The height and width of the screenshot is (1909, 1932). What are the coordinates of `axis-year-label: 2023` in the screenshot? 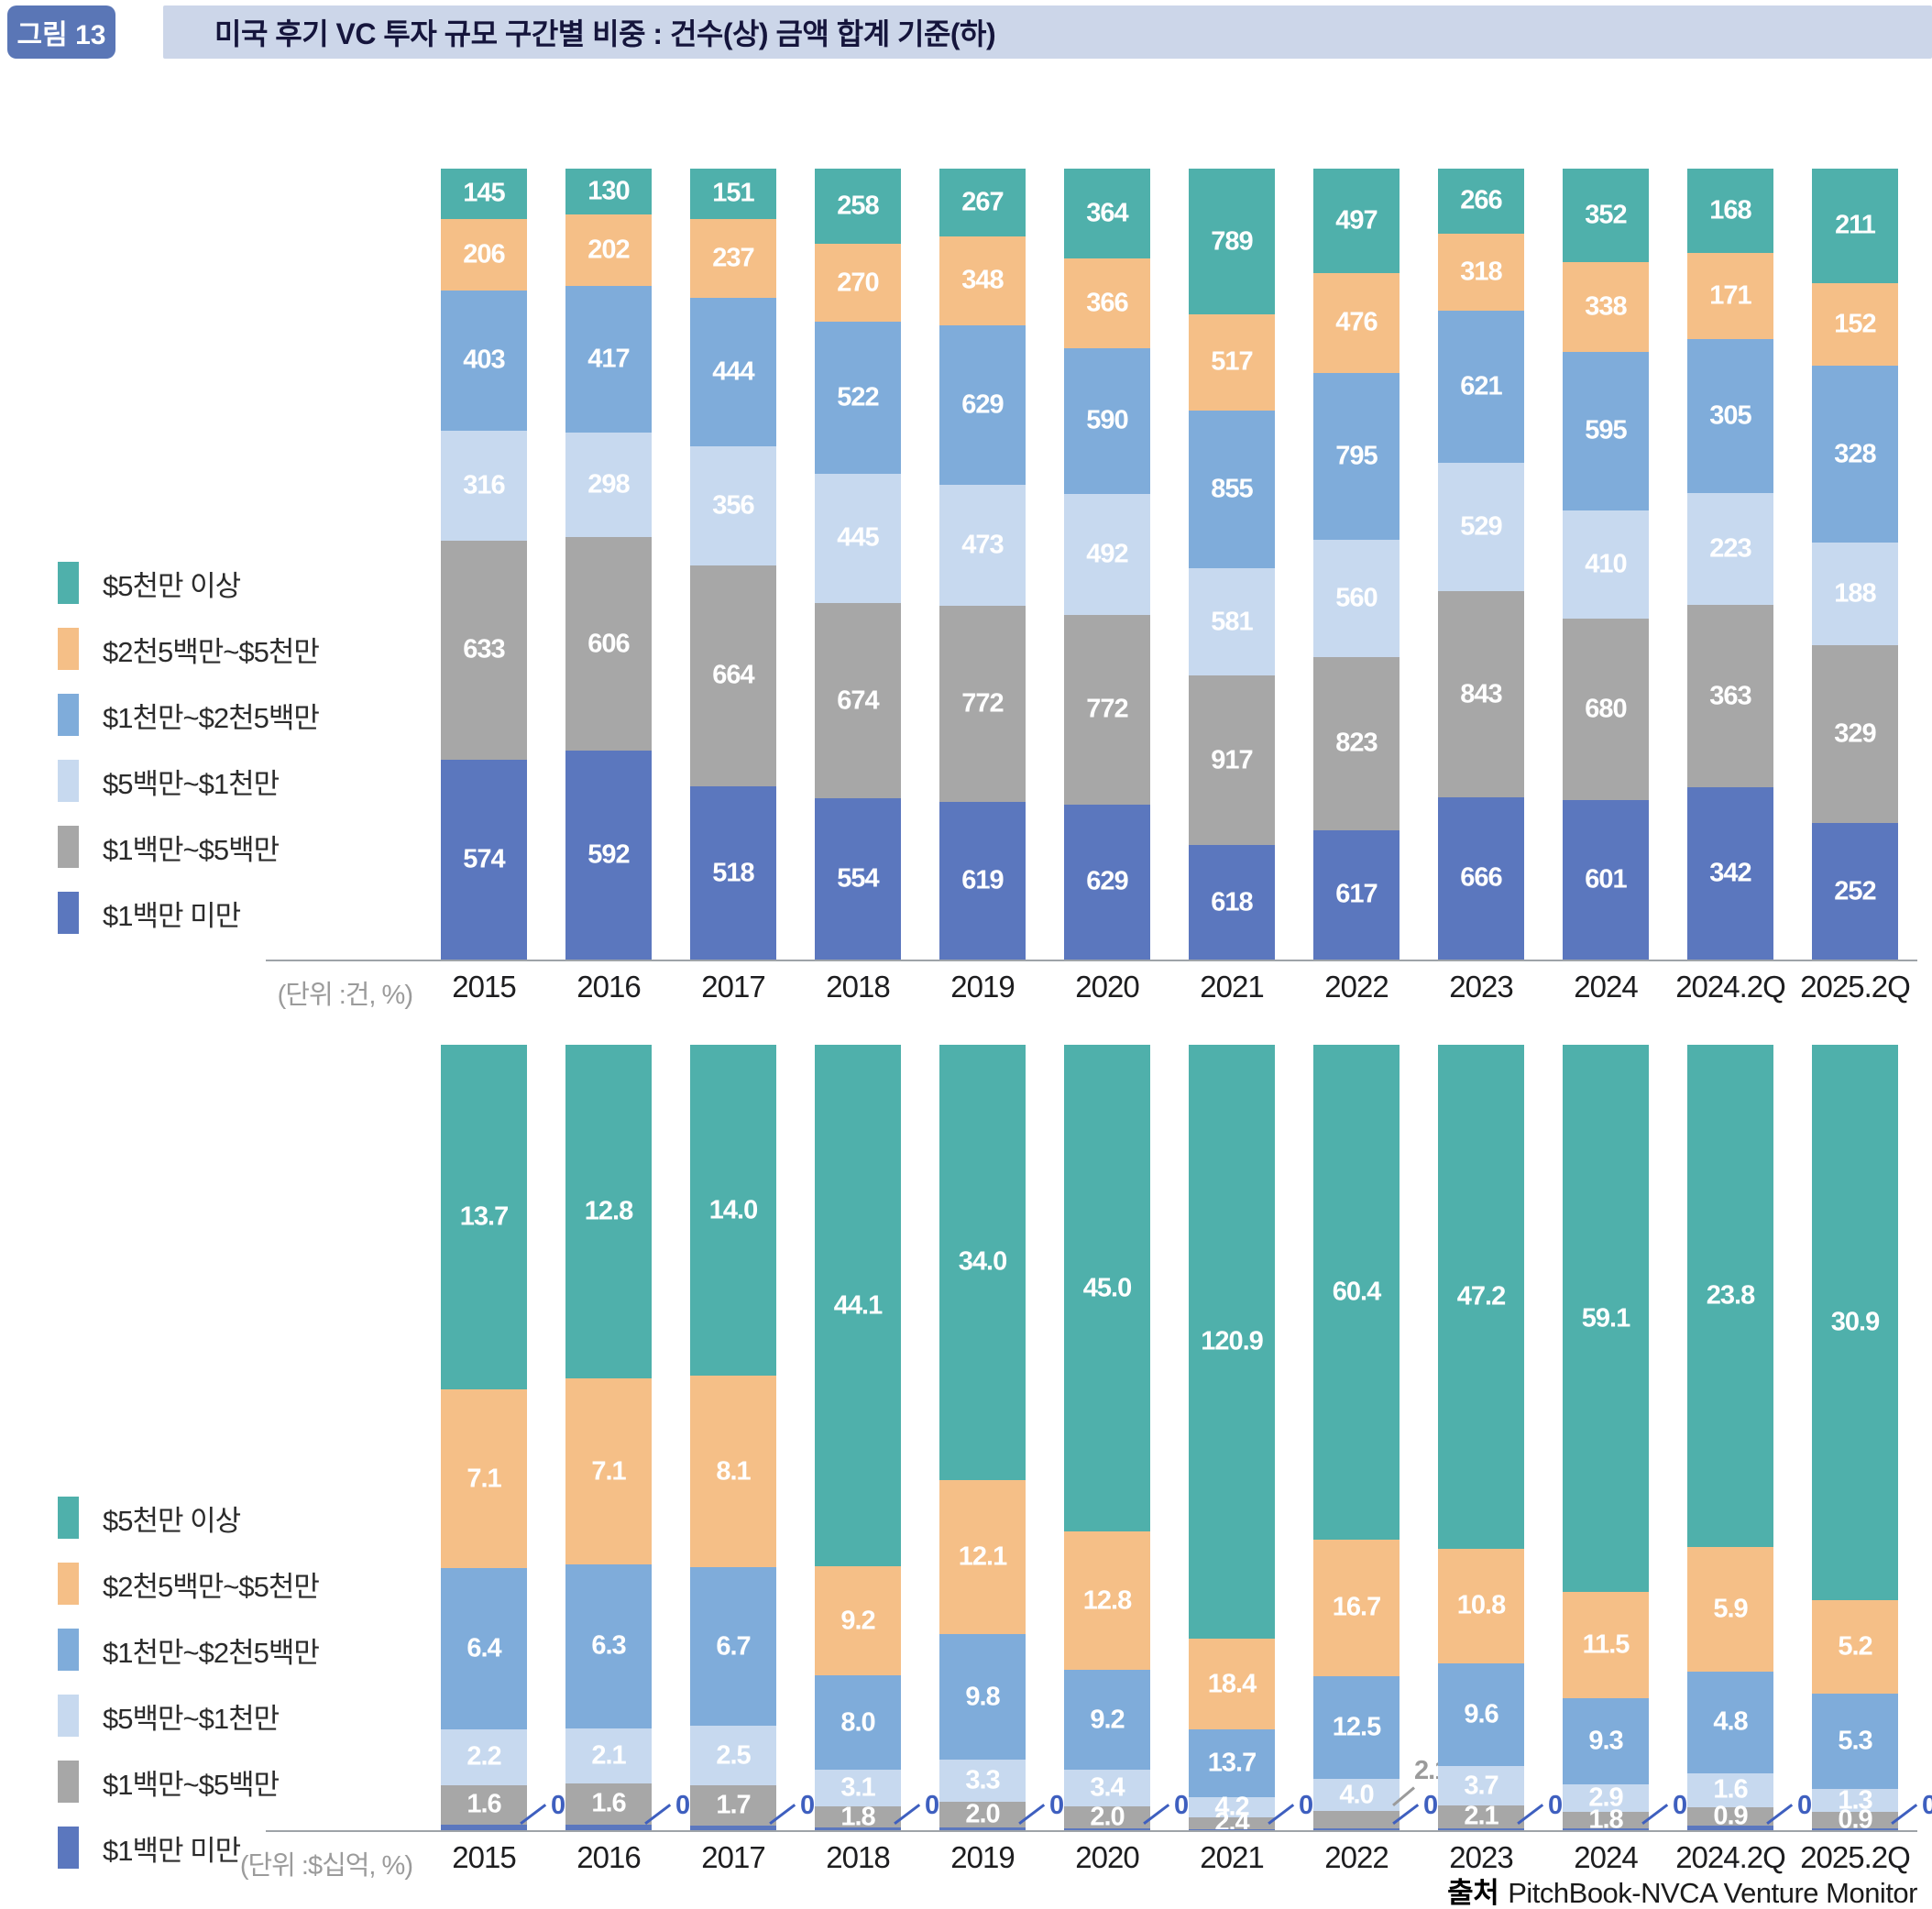 It's located at (1481, 1857).